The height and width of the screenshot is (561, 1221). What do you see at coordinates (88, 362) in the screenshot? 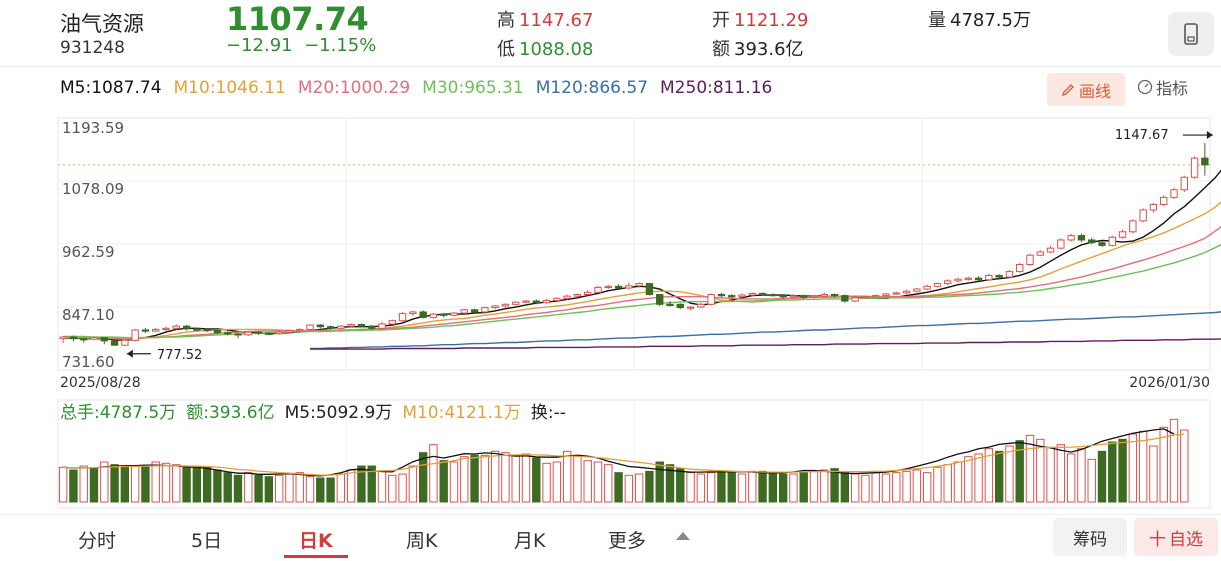
I see `y-tick-label: 731.60` at bounding box center [88, 362].